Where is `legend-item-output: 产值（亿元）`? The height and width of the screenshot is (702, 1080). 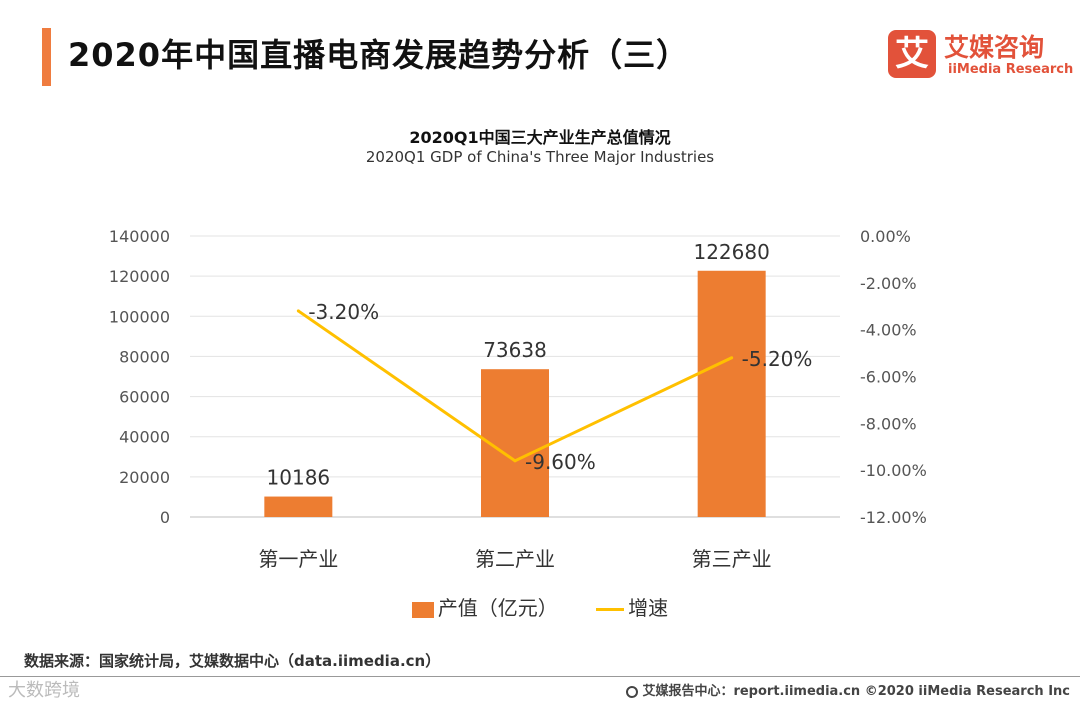 legend-item-output: 产值（亿元） is located at coordinates (484, 606).